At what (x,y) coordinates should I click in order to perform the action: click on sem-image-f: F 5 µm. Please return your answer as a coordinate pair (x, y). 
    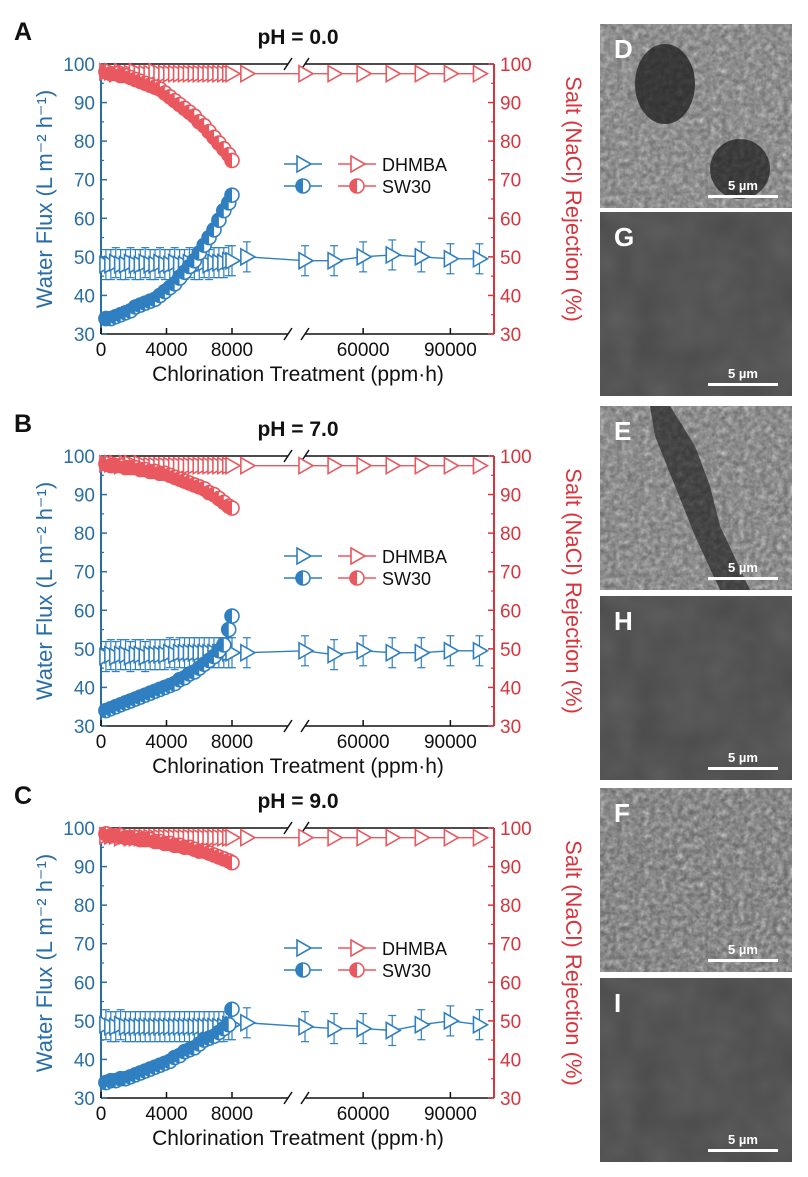
    Looking at the image, I should click on (696, 880).